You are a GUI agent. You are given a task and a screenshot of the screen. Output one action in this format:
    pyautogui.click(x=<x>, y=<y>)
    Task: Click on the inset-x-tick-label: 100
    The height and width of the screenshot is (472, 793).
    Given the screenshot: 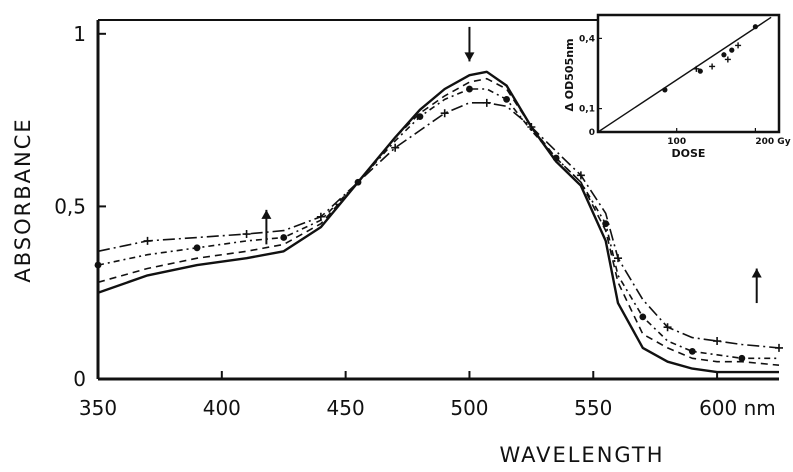 What is the action you would take?
    pyautogui.click(x=676, y=142)
    